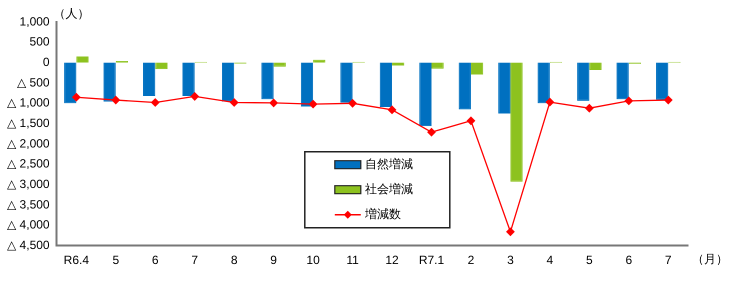  I want to click on y-tick-label: △ 2,500, so click(28, 163).